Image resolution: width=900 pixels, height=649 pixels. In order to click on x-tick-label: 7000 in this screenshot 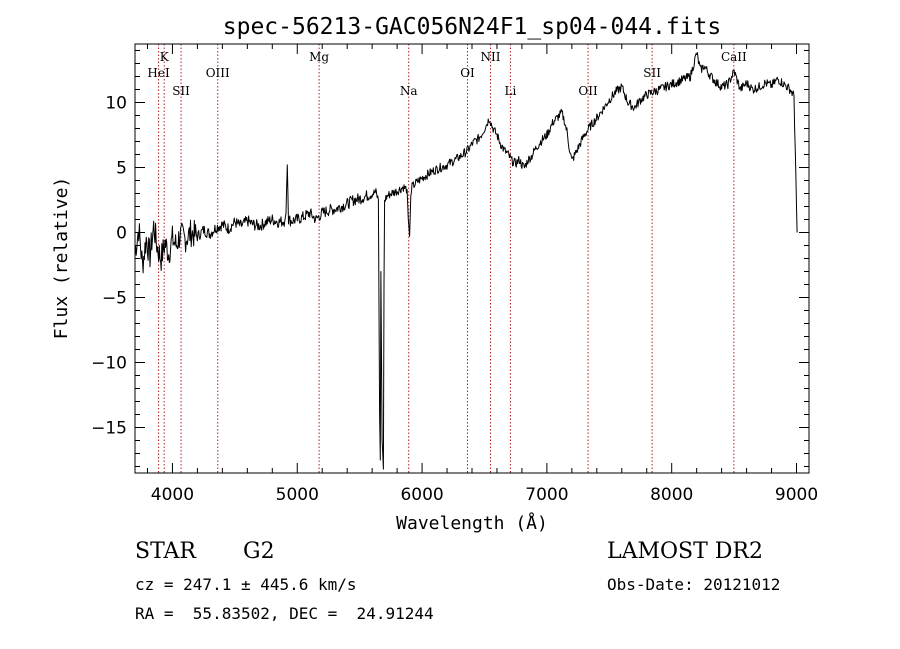, I will do `click(546, 495)`.